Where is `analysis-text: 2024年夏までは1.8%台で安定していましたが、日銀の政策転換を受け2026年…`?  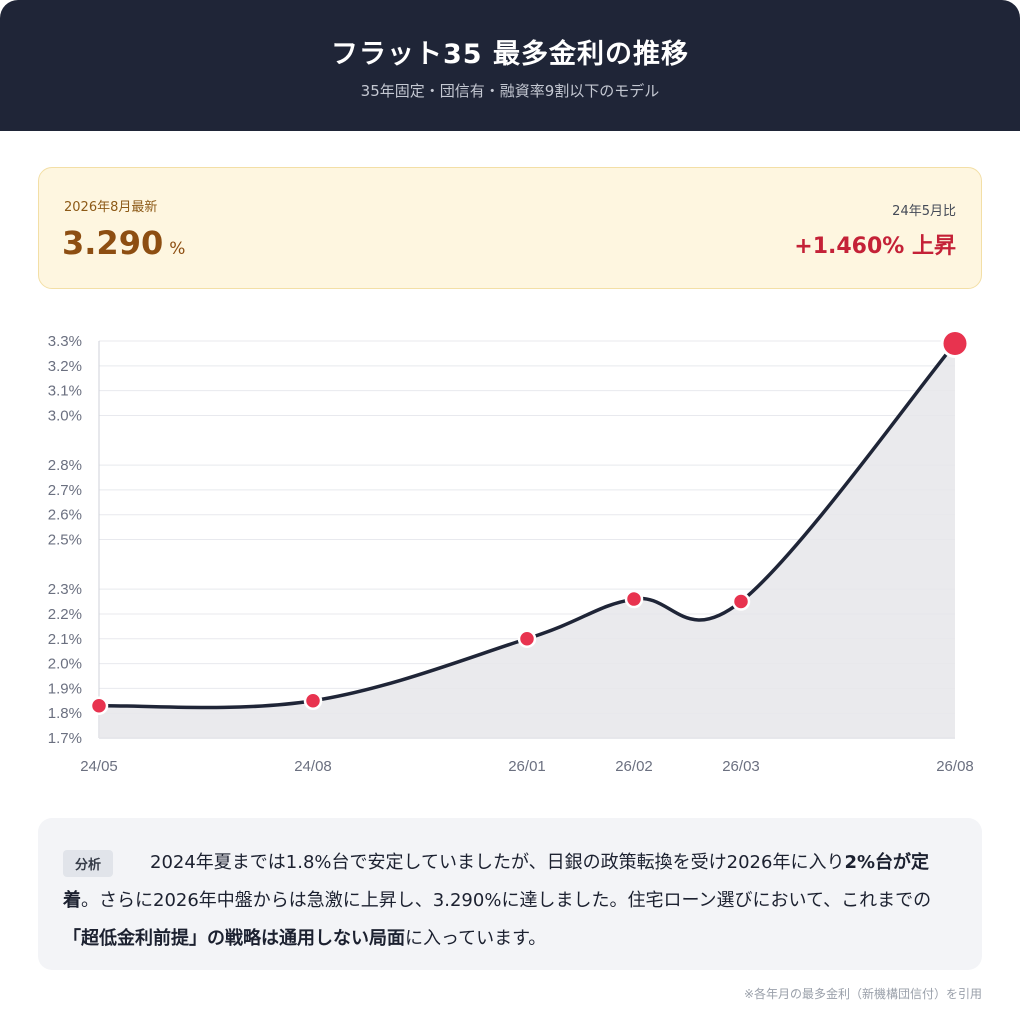
analysis-text: 2024年夏までは1.8%台で安定していましたが、日銀の政策転換を受け2026年… is located at coordinates (513, 901).